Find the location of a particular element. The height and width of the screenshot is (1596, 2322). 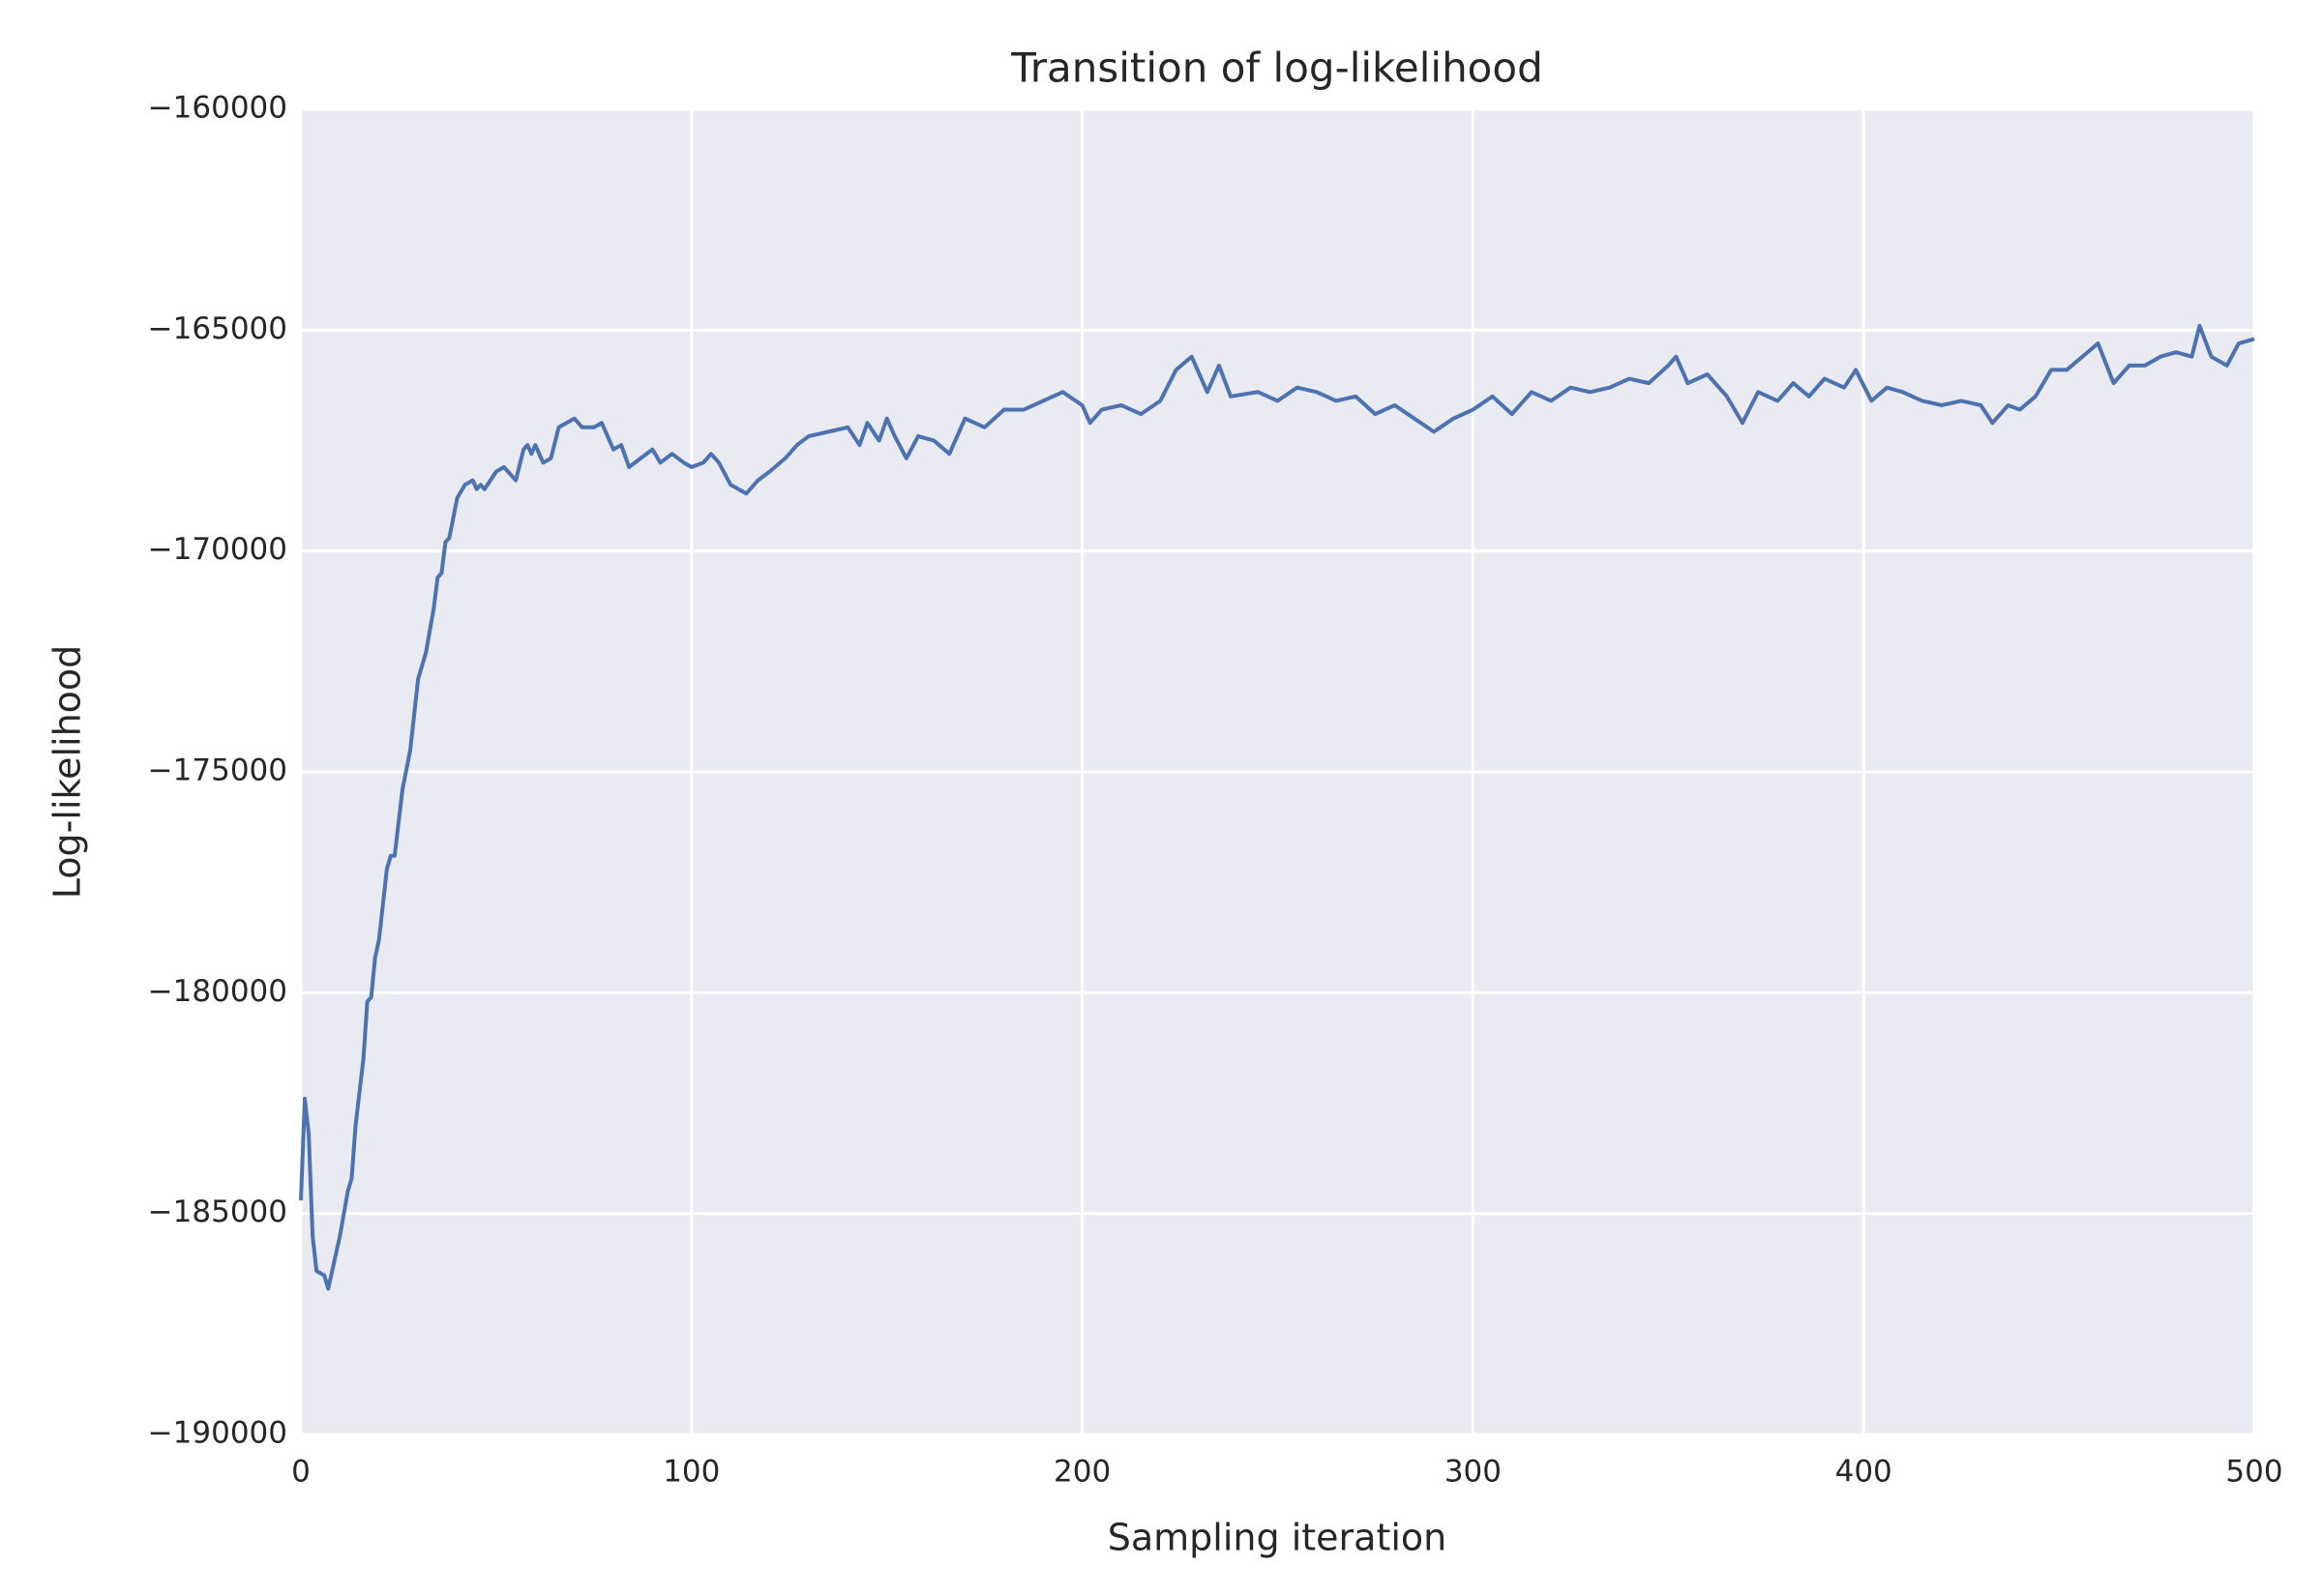

x-axis-label: Sampling iteration is located at coordinates (1277, 1538).